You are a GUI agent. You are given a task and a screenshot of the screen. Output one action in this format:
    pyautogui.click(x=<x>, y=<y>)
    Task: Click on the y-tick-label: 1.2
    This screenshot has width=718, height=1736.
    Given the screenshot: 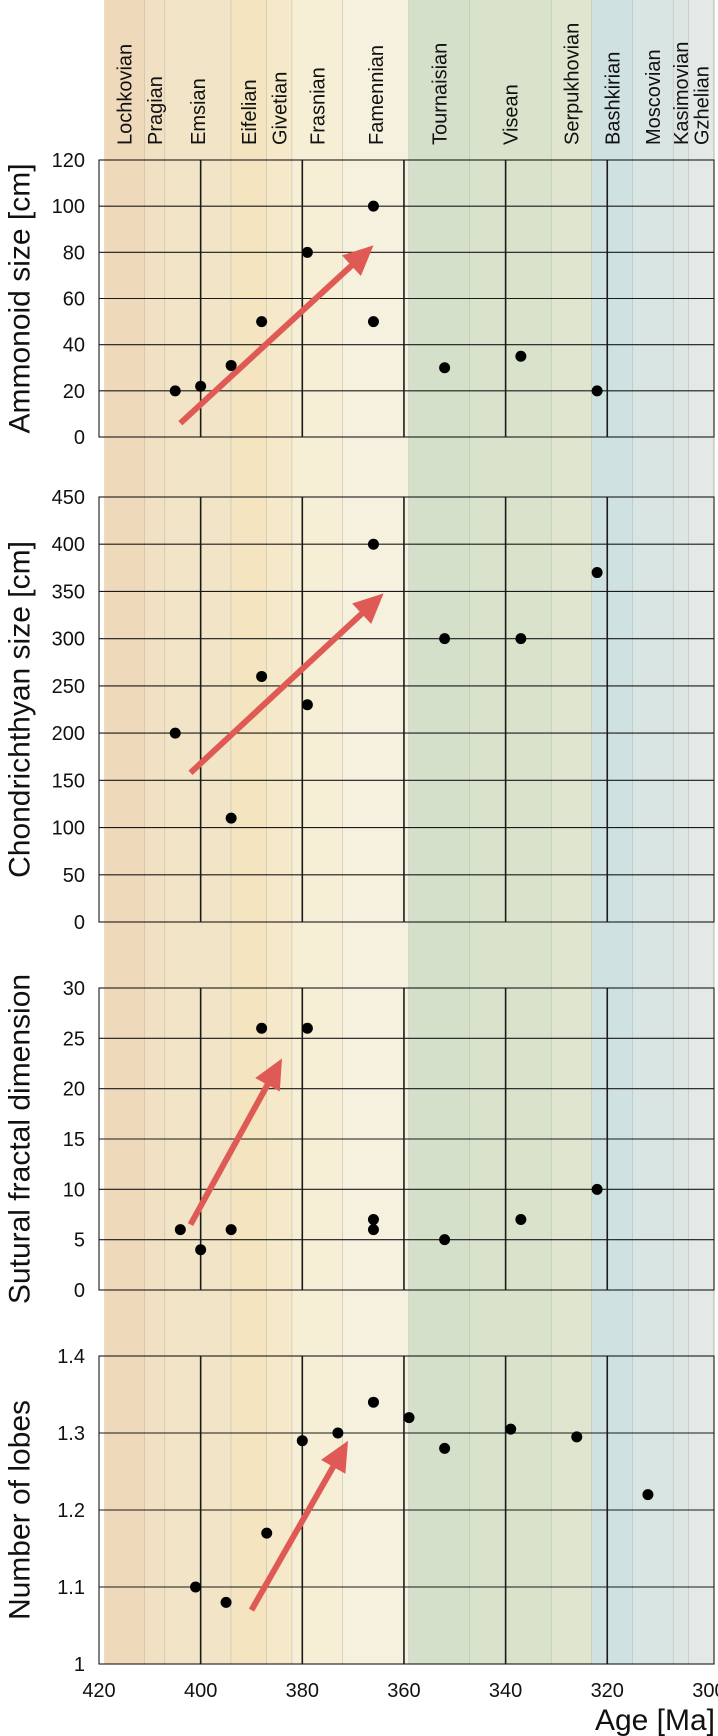 What is the action you would take?
    pyautogui.click(x=71, y=1511)
    